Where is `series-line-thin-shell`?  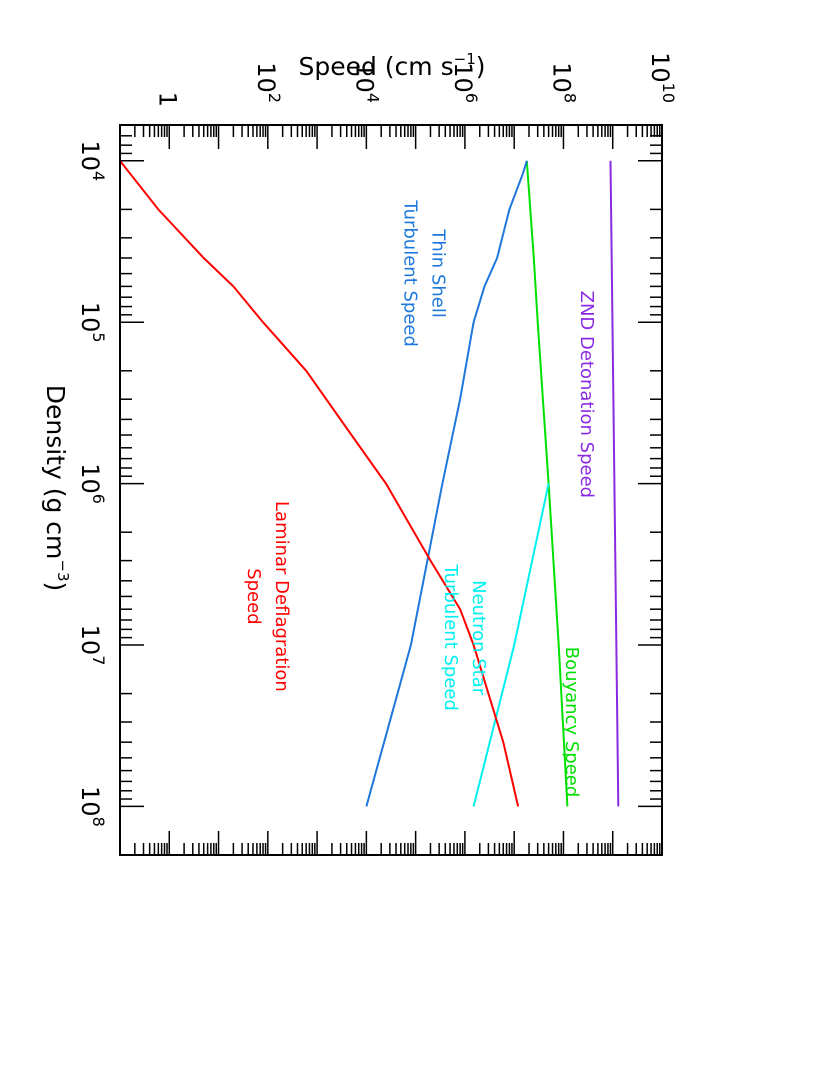 series-line-thin-shell is located at coordinates (446, 483).